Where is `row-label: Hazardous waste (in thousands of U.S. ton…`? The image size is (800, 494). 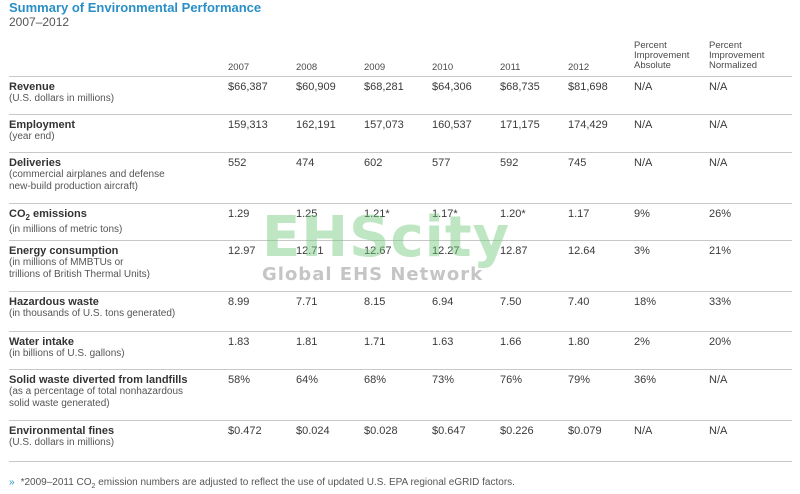 row-label: Hazardous waste (in thousands of U.S. ton… is located at coordinates (92, 308).